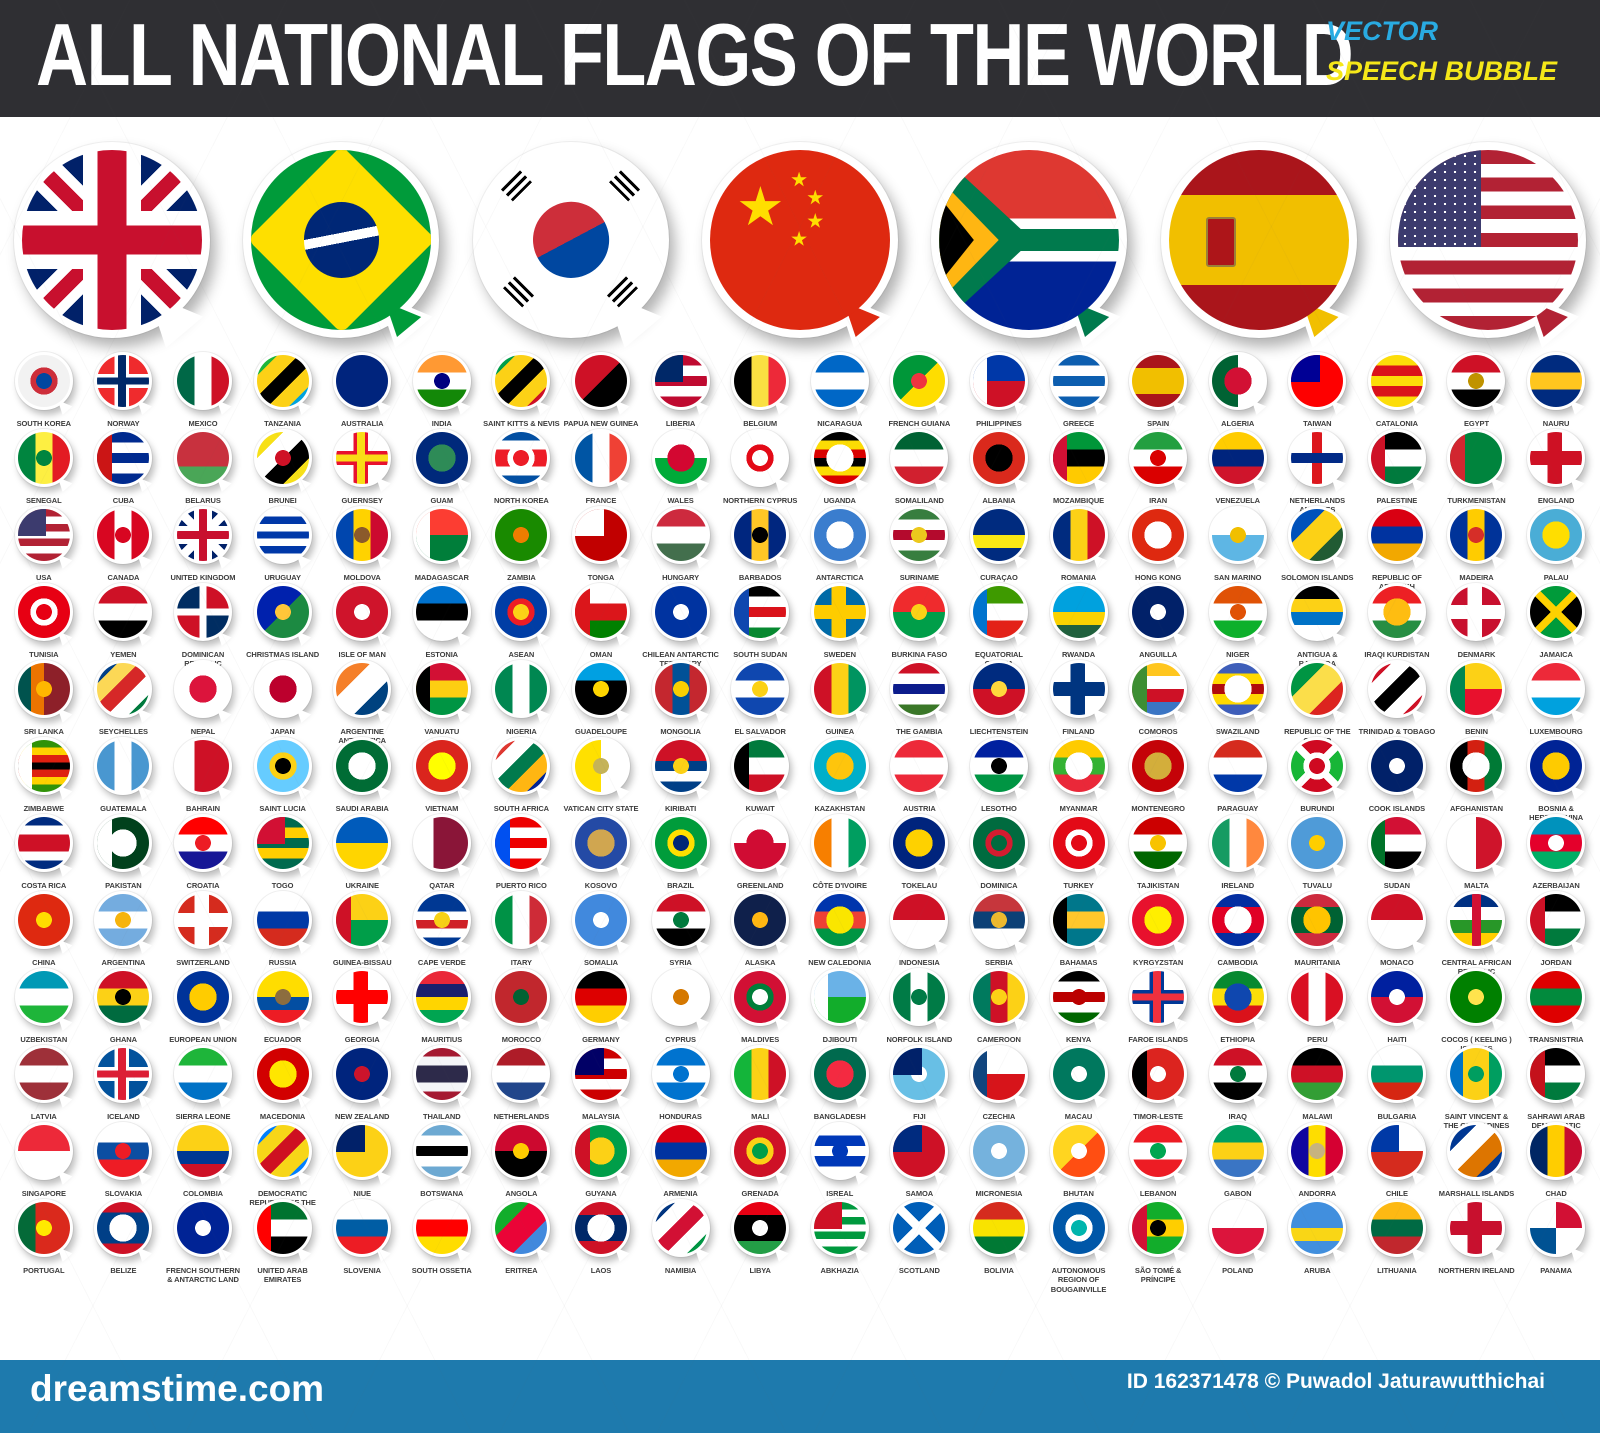 Image resolution: width=1600 pixels, height=1433 pixels. I want to click on comoros-flag, so click(1158, 689).